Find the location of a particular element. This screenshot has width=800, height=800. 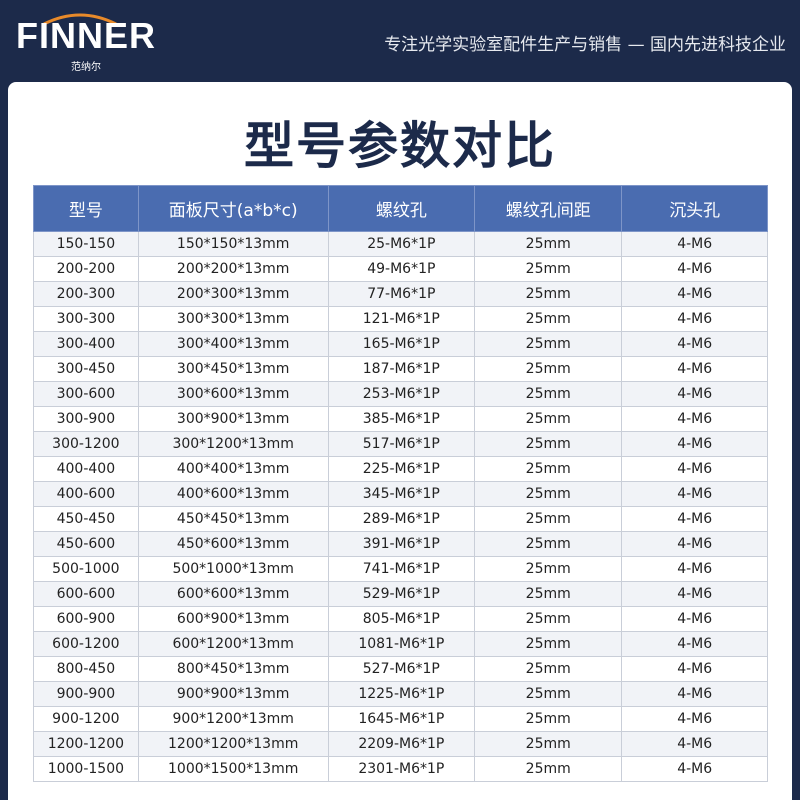

table-cell: 450-600 is located at coordinates (86, 544).